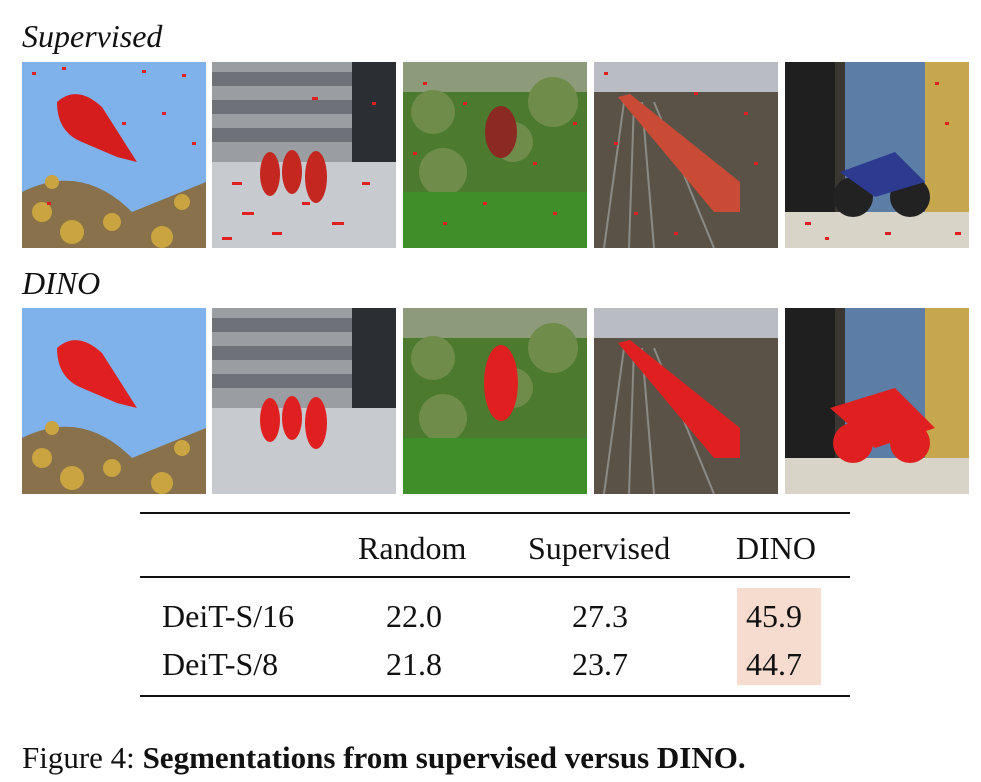 The height and width of the screenshot is (782, 981). I want to click on supervised-train-image, so click(686, 155).